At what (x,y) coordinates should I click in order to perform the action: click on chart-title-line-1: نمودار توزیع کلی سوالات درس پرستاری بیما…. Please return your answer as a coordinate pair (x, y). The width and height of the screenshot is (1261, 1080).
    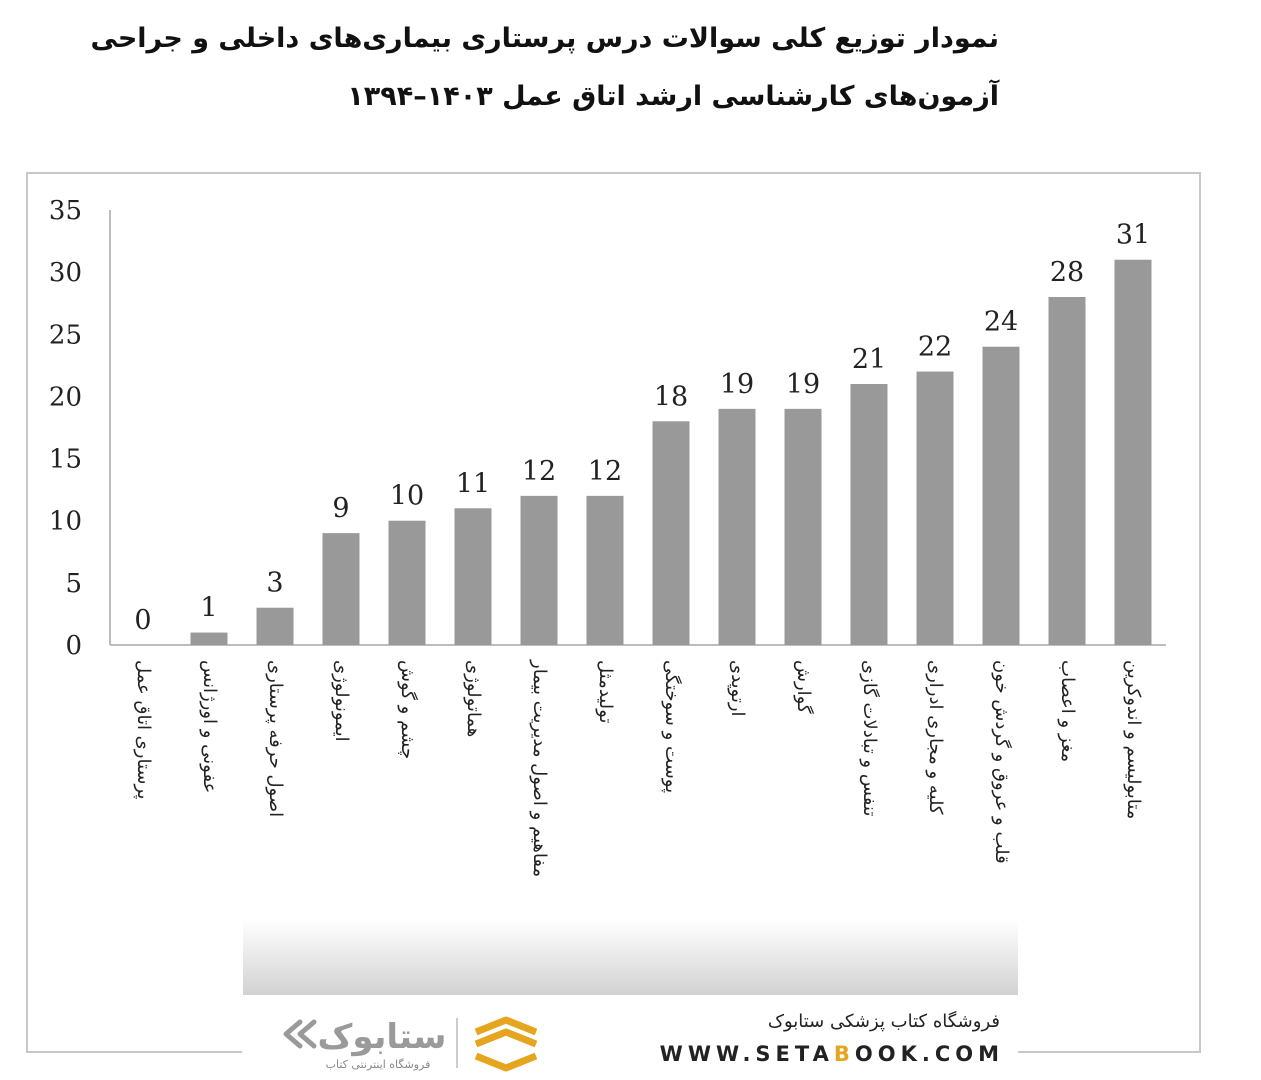
    Looking at the image, I should click on (544, 38).